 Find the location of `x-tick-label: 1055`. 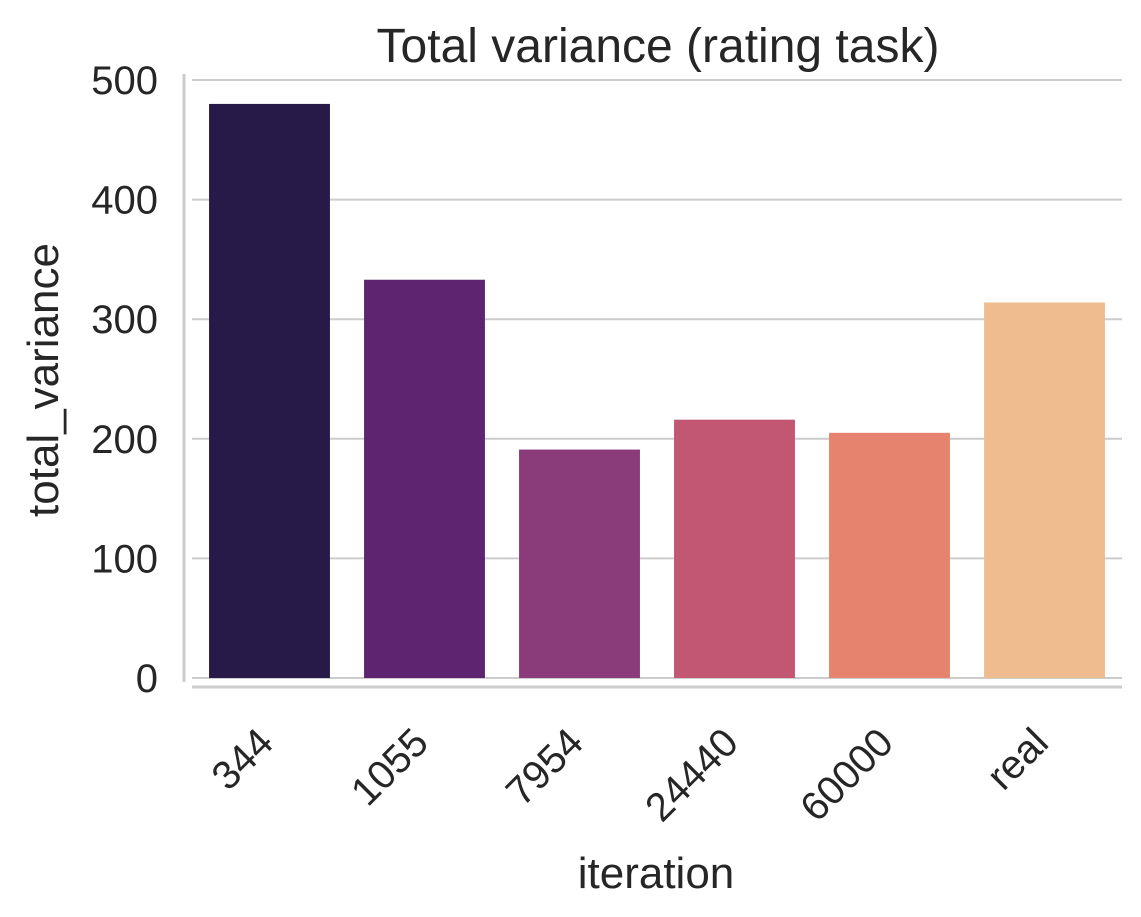

x-tick-label: 1055 is located at coordinates (390, 767).